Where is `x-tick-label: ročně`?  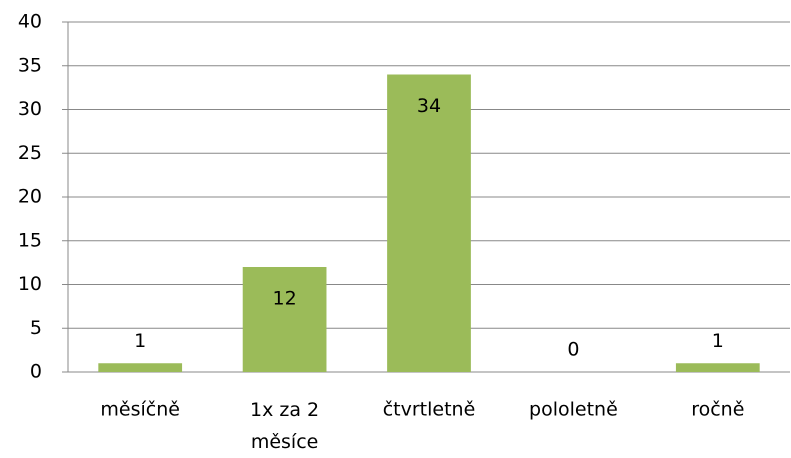
x-tick-label: ročně is located at coordinates (717, 410).